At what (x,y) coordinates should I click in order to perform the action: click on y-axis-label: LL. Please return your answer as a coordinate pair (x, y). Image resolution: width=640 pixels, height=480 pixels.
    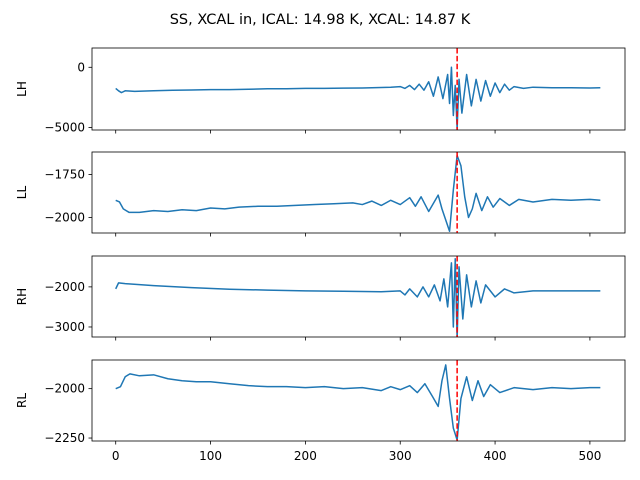
    Looking at the image, I should click on (22, 193).